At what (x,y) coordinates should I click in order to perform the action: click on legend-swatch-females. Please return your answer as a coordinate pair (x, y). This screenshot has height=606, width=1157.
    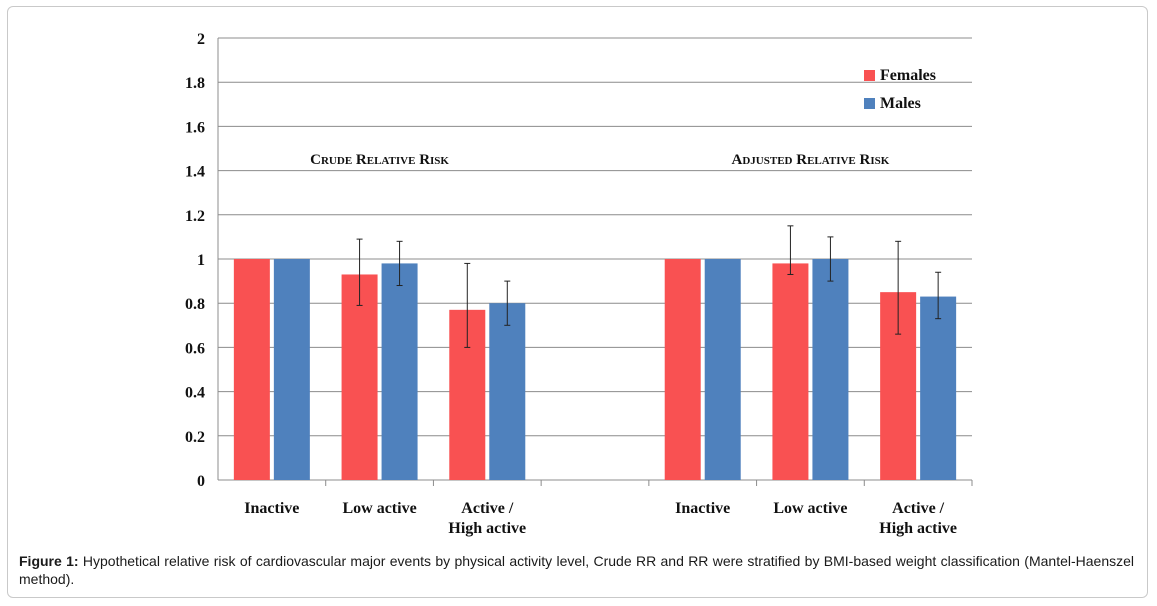
    Looking at the image, I should click on (869, 75).